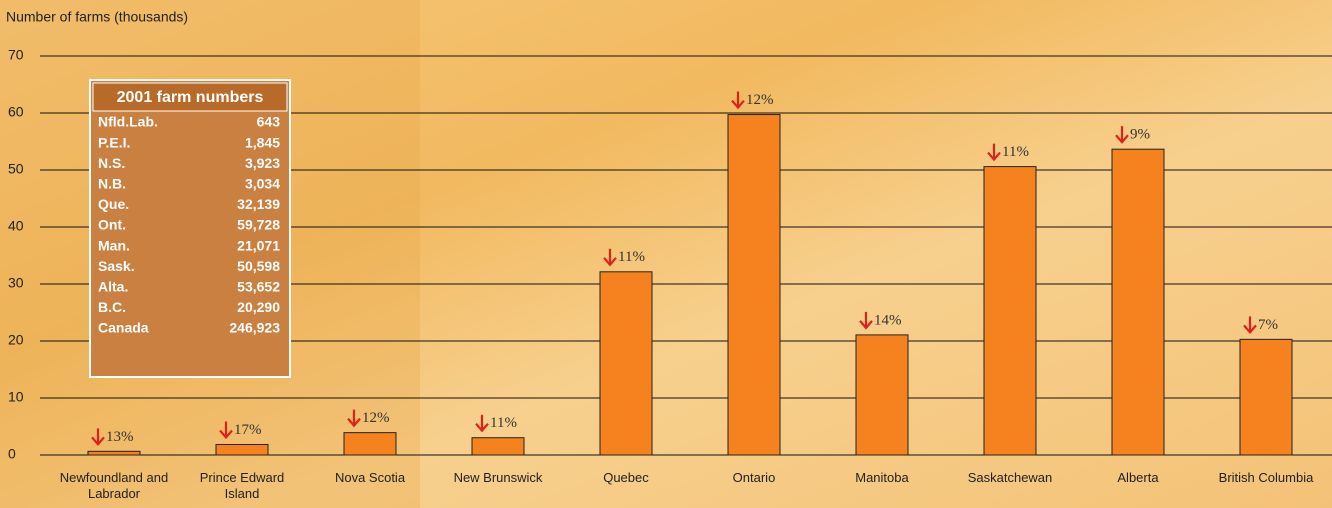  Describe the element at coordinates (114, 142) in the screenshot. I see `table-region: P.E.I.` at that location.